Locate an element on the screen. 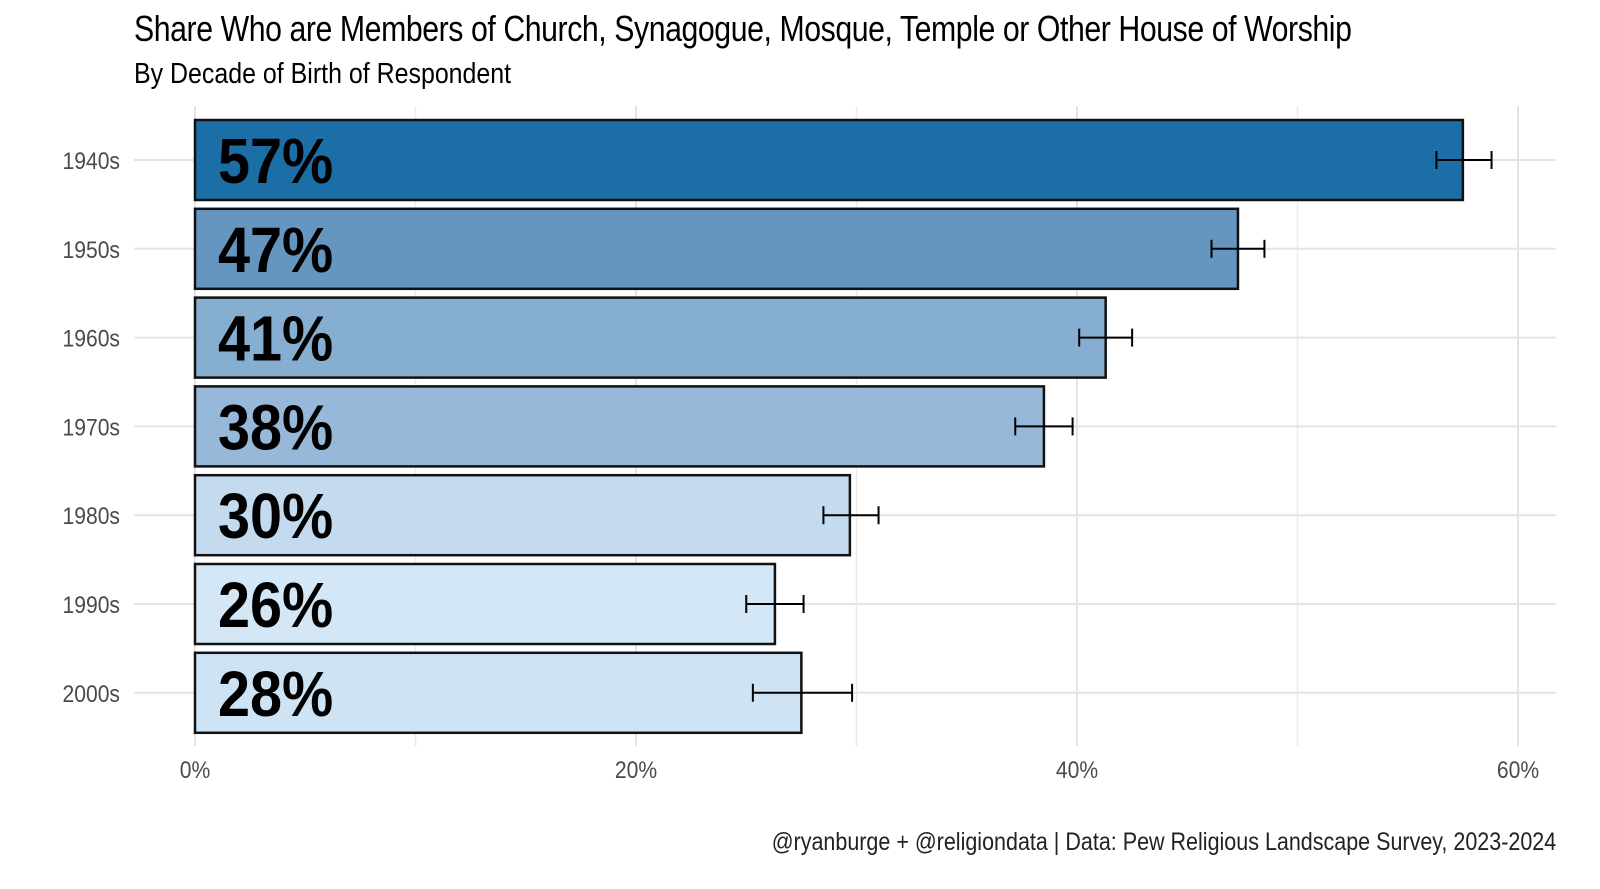 This screenshot has height=889, width=1600. x-tick-label: 40% is located at coordinates (1077, 770).